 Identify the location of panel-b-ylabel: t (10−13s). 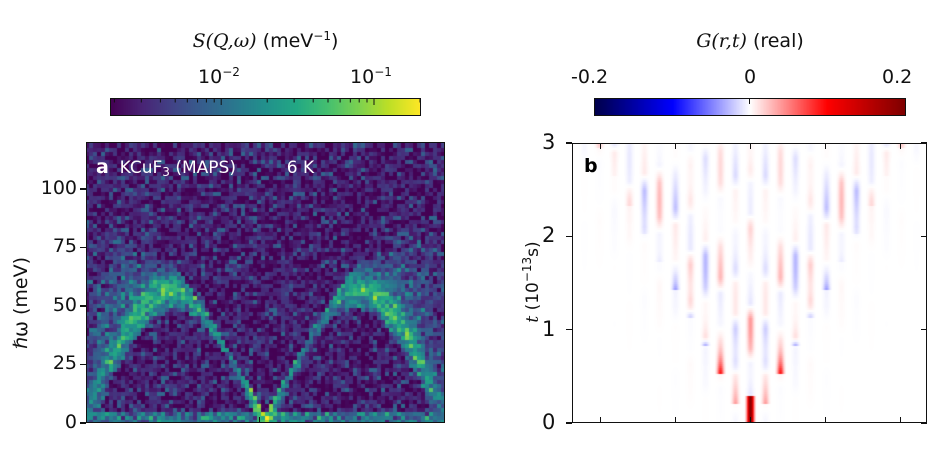
(531, 282).